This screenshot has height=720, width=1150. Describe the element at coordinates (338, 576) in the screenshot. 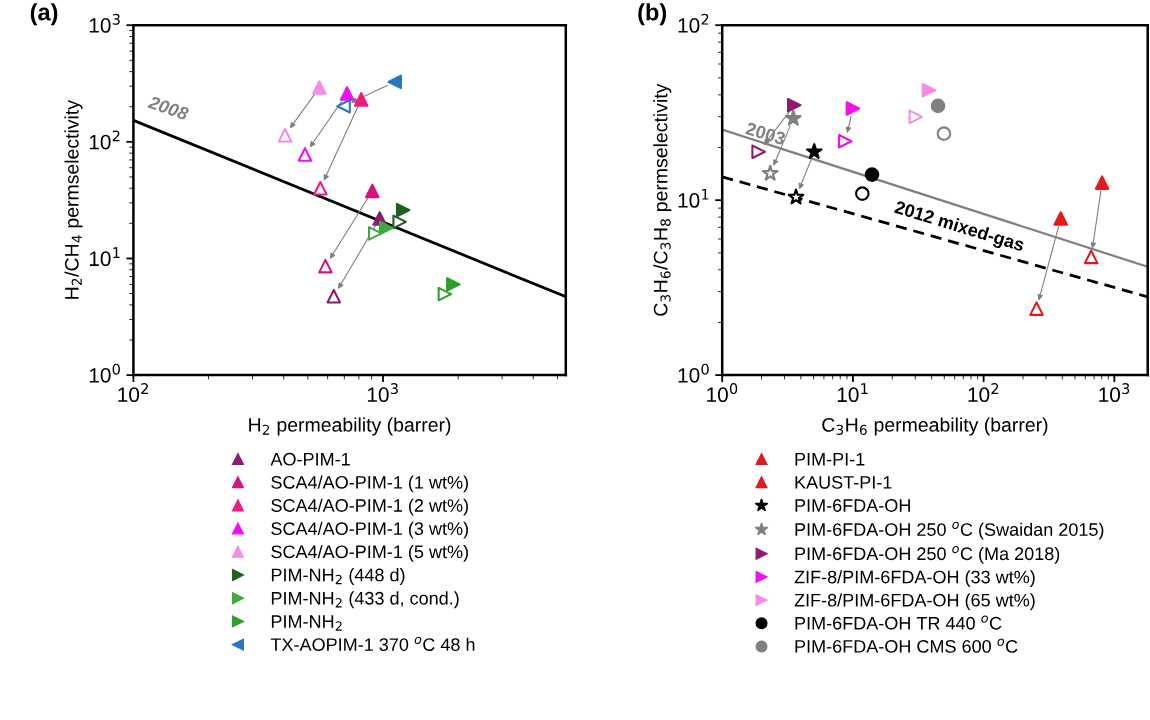

I see `legend-label: PIM-NH$_{2}$ (448 d)` at that location.